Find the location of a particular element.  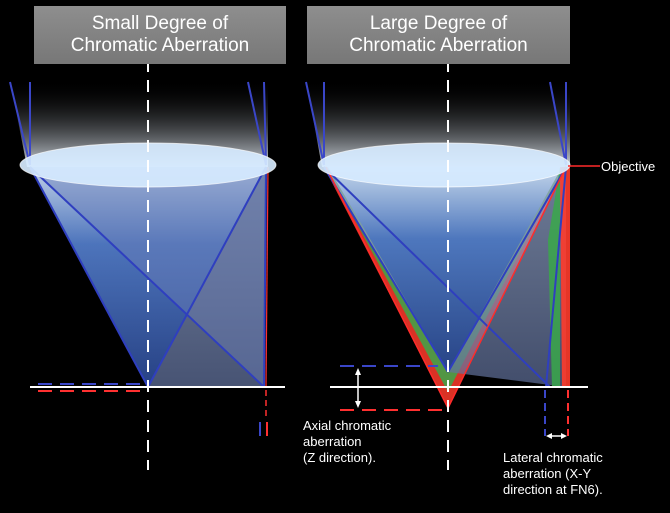

label-line: direction at FN6). is located at coordinates (553, 489).